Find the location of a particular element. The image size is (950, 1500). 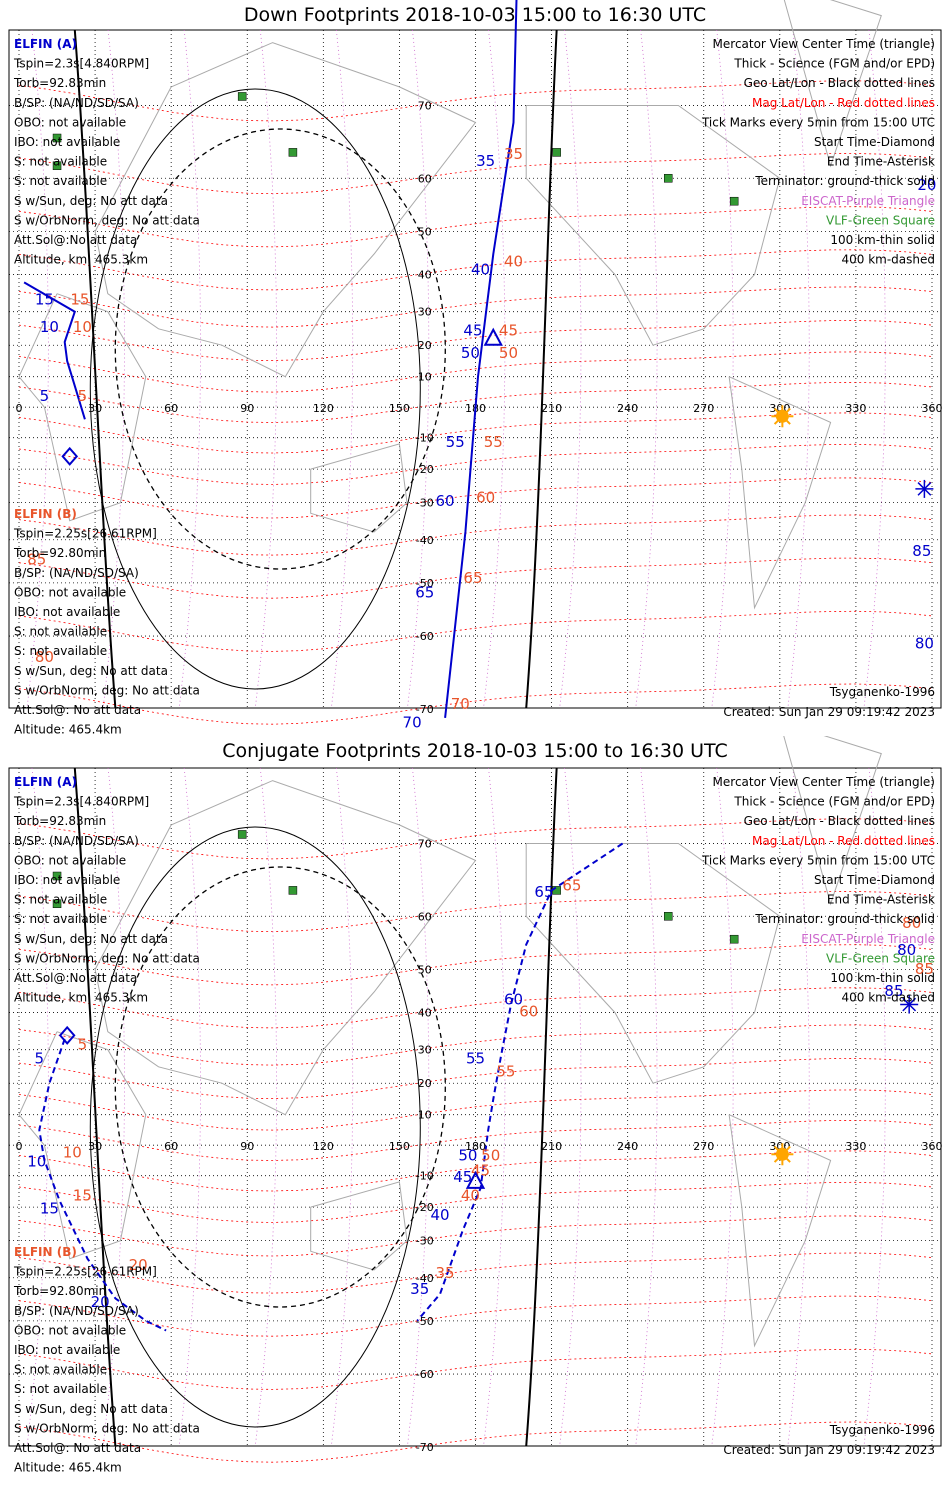

sun-marker is located at coordinates (782, 416).